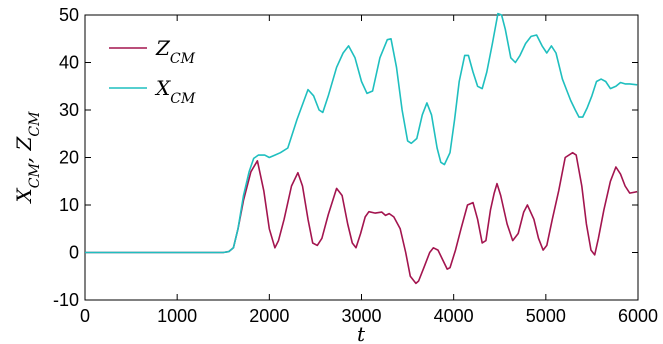 Image resolution: width=663 pixels, height=344 pixels. Describe the element at coordinates (175, 51) in the screenshot. I see `legend-label-0: ZCM` at that location.